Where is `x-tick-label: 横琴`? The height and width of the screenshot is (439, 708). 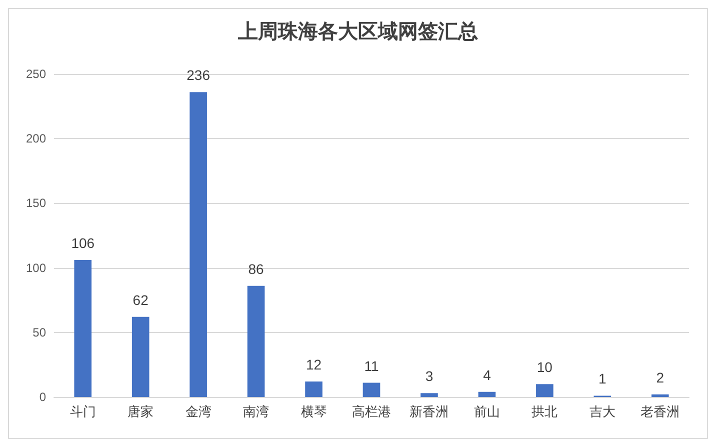
x-tick-label: 横琴 is located at coordinates (313, 411).